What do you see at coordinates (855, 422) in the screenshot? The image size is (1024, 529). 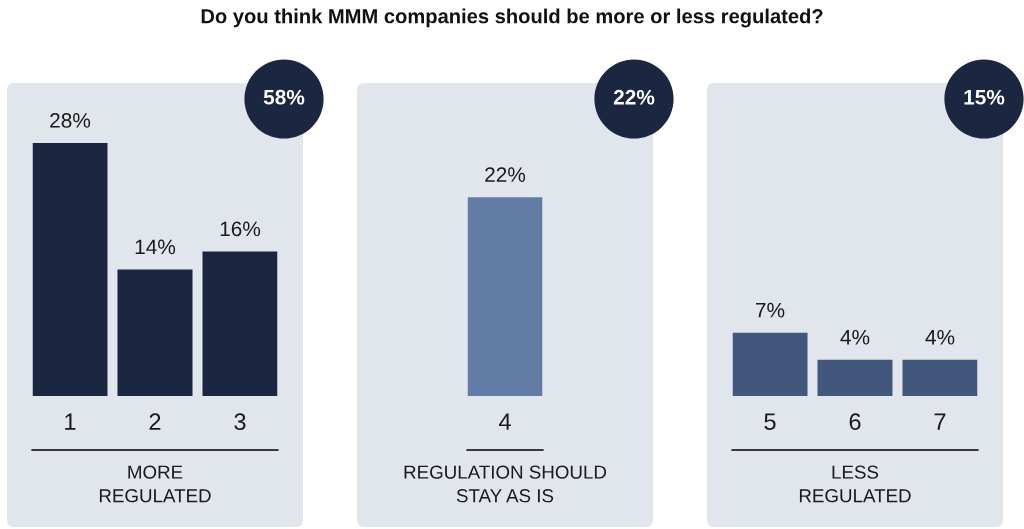 I see `x-tick-label: 6` at bounding box center [855, 422].